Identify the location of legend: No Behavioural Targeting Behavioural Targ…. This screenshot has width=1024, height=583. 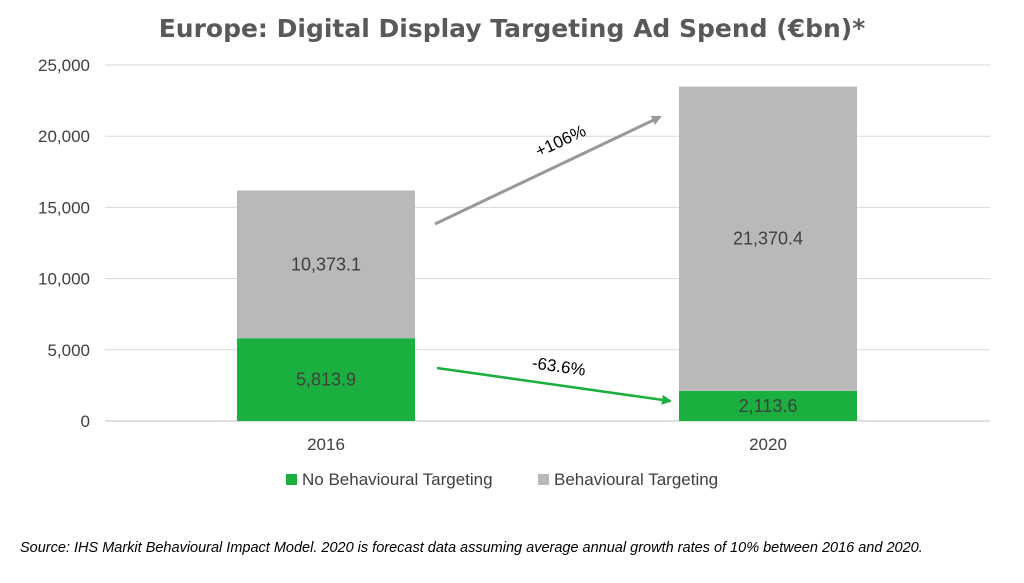
(502, 479).